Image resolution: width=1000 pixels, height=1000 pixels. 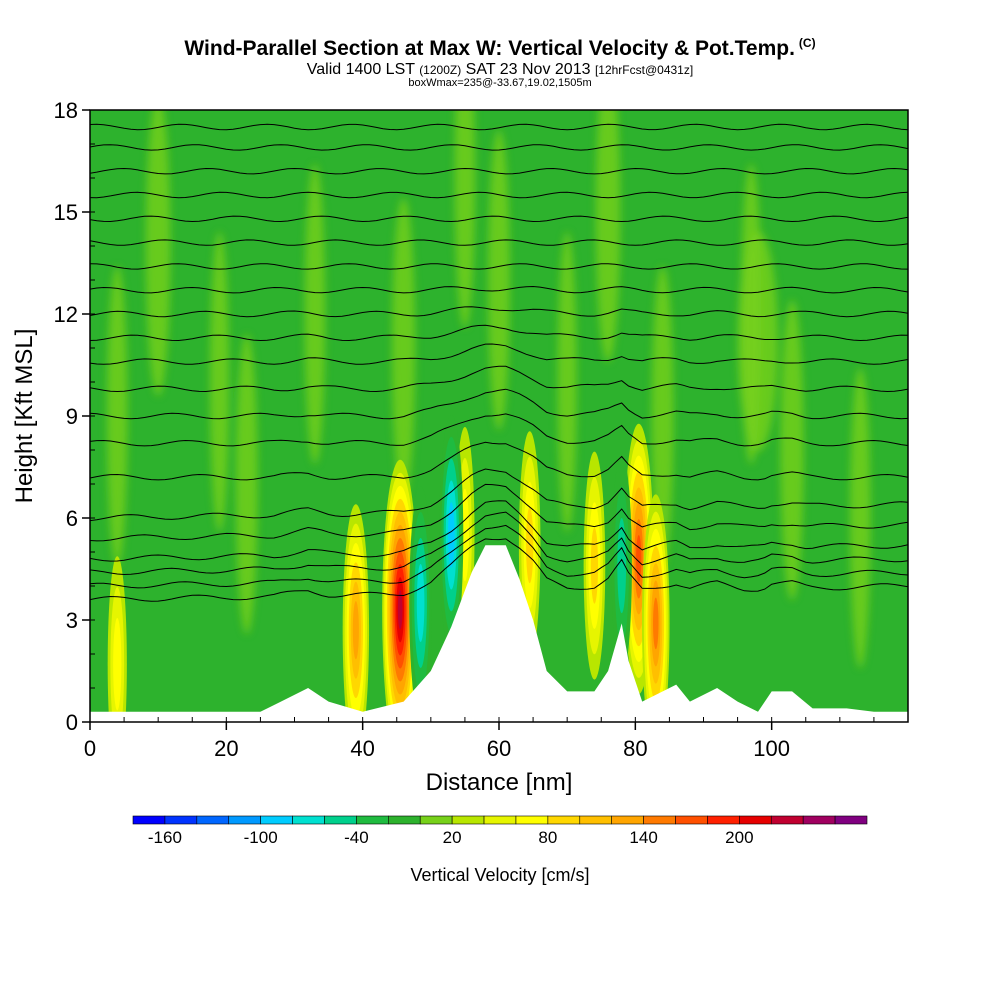 I want to click on y-tick-label: 15, so click(x=66, y=212).